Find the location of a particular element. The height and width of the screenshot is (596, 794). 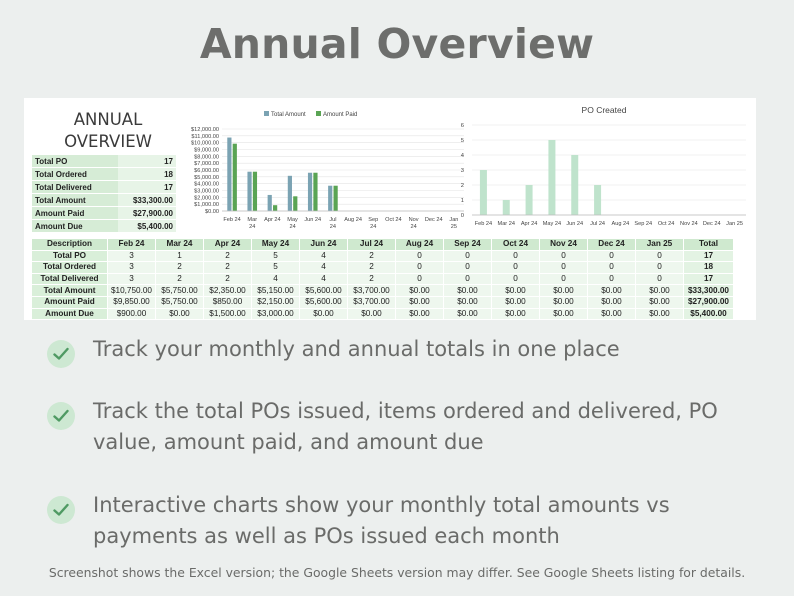

sheet-title: ANNUAL OVERVIEW is located at coordinates (108, 131).